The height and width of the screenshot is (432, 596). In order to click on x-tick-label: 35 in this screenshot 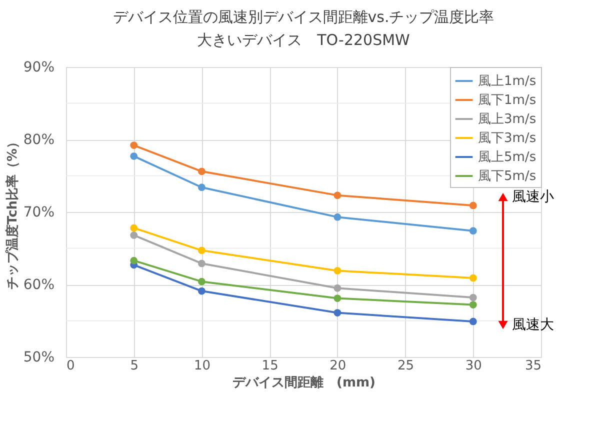, I will do `click(533, 366)`.